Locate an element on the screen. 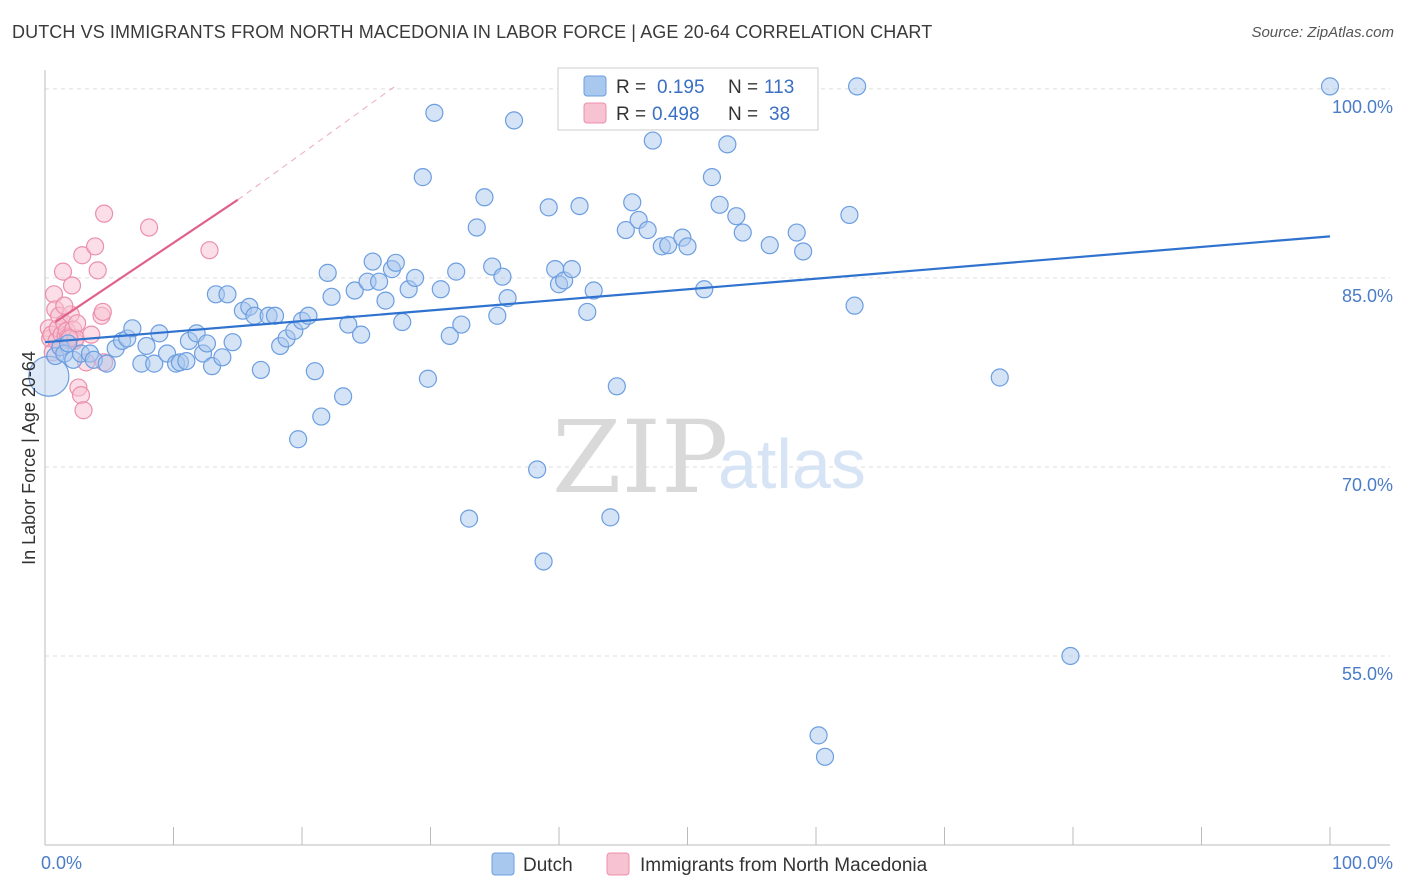  legend-n-label-dutch: N = is located at coordinates (743, 87).